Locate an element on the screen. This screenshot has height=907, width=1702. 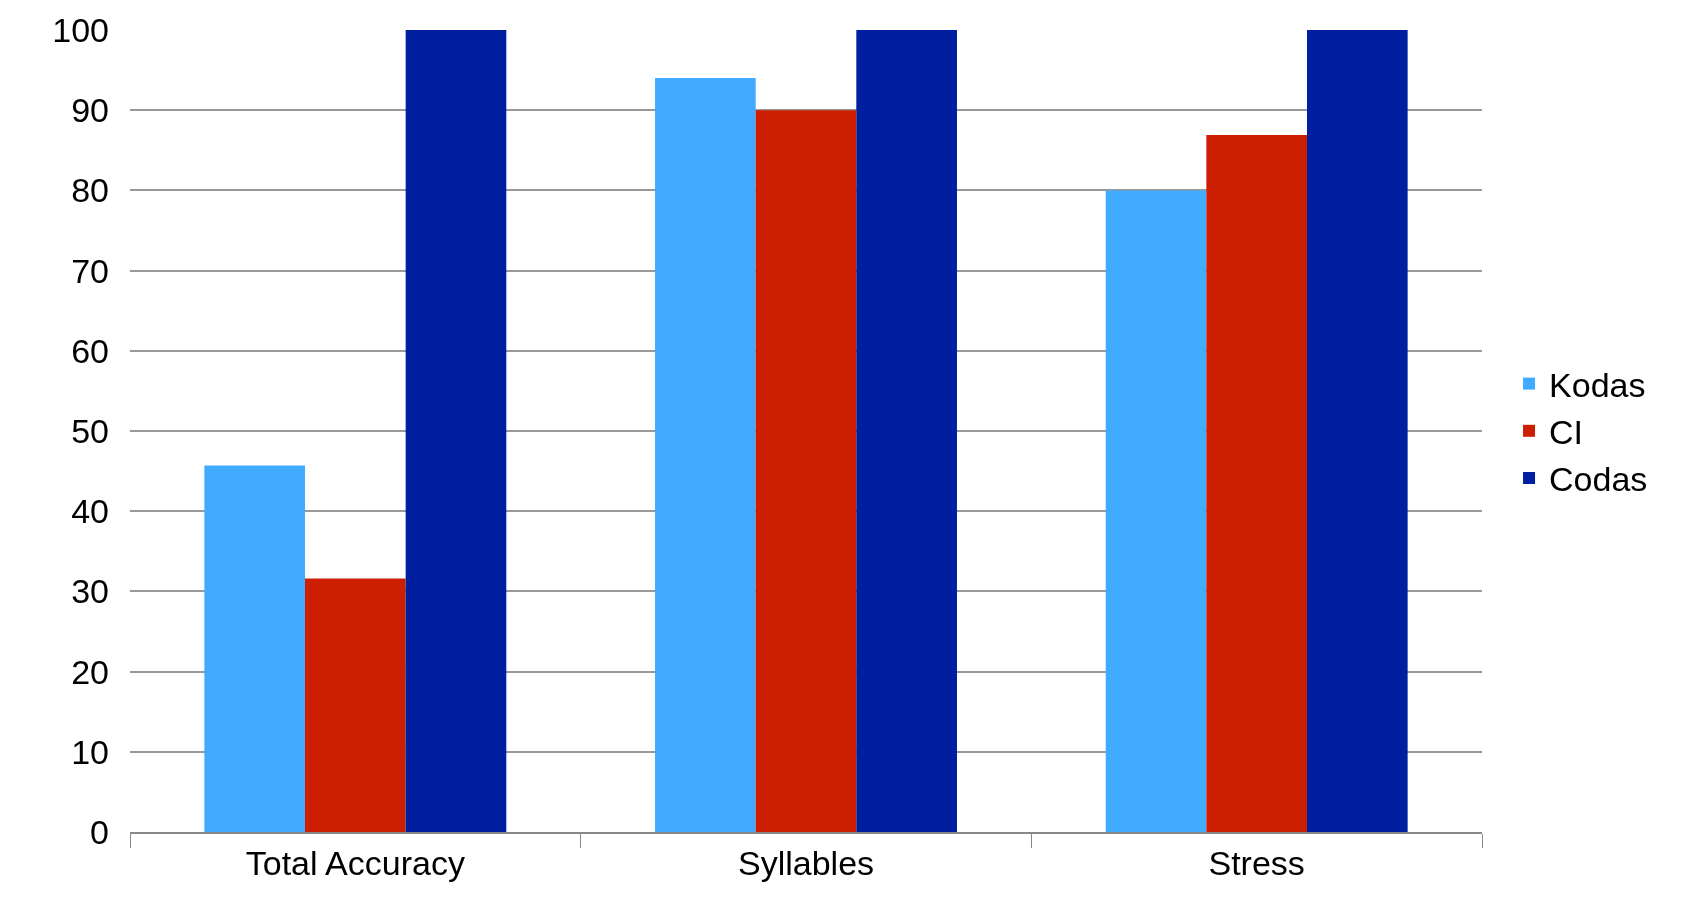
x-tick-label: Stress is located at coordinates (1256, 862).